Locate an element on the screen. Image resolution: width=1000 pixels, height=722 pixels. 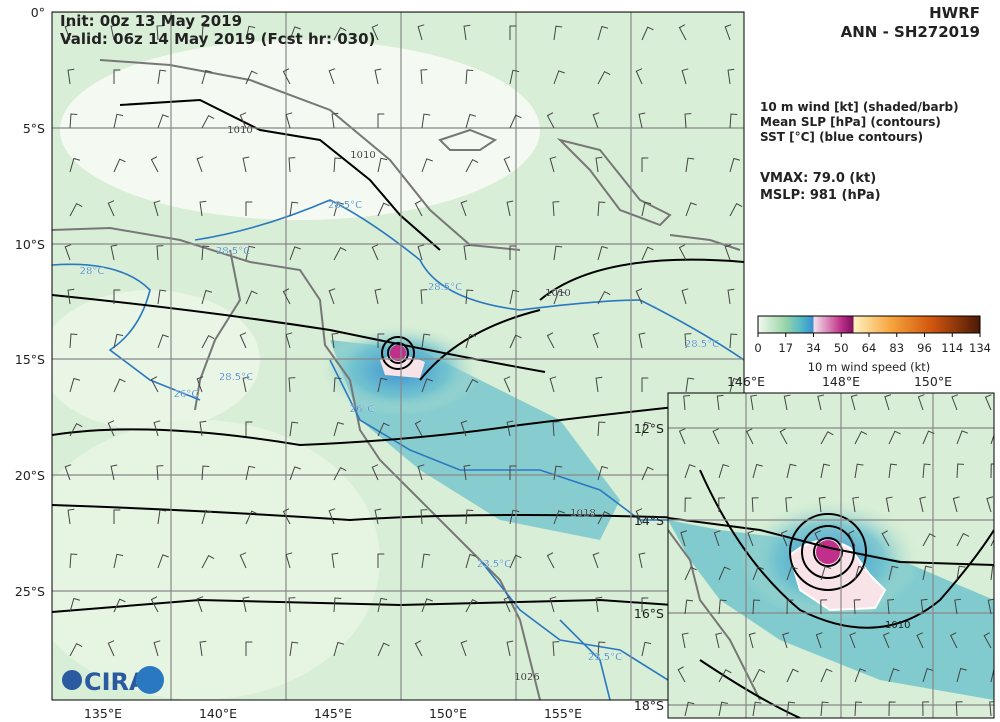
vmax: VMAX: 79.0 (kt) is located at coordinates (818, 178).